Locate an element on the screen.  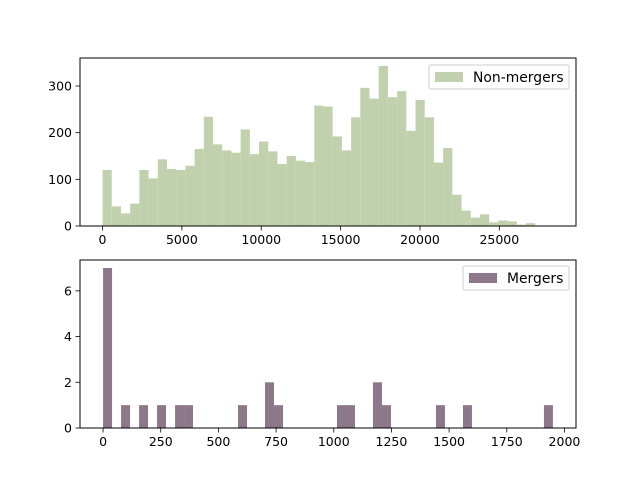
y-tick-label: 100 is located at coordinates (60, 179).